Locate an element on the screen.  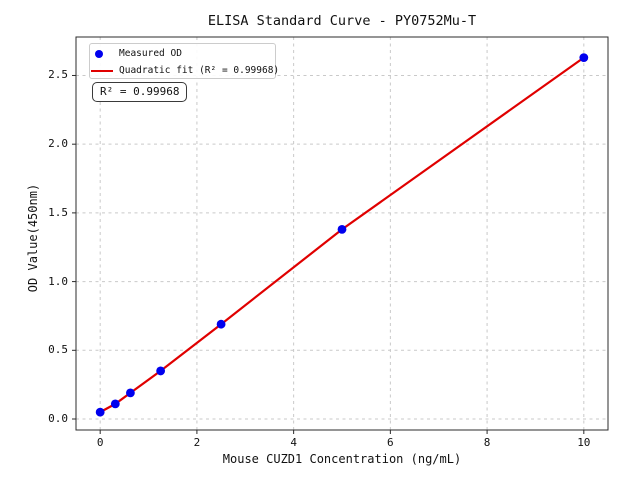
y-tick-label: 1.5 is located at coordinates (58, 212).